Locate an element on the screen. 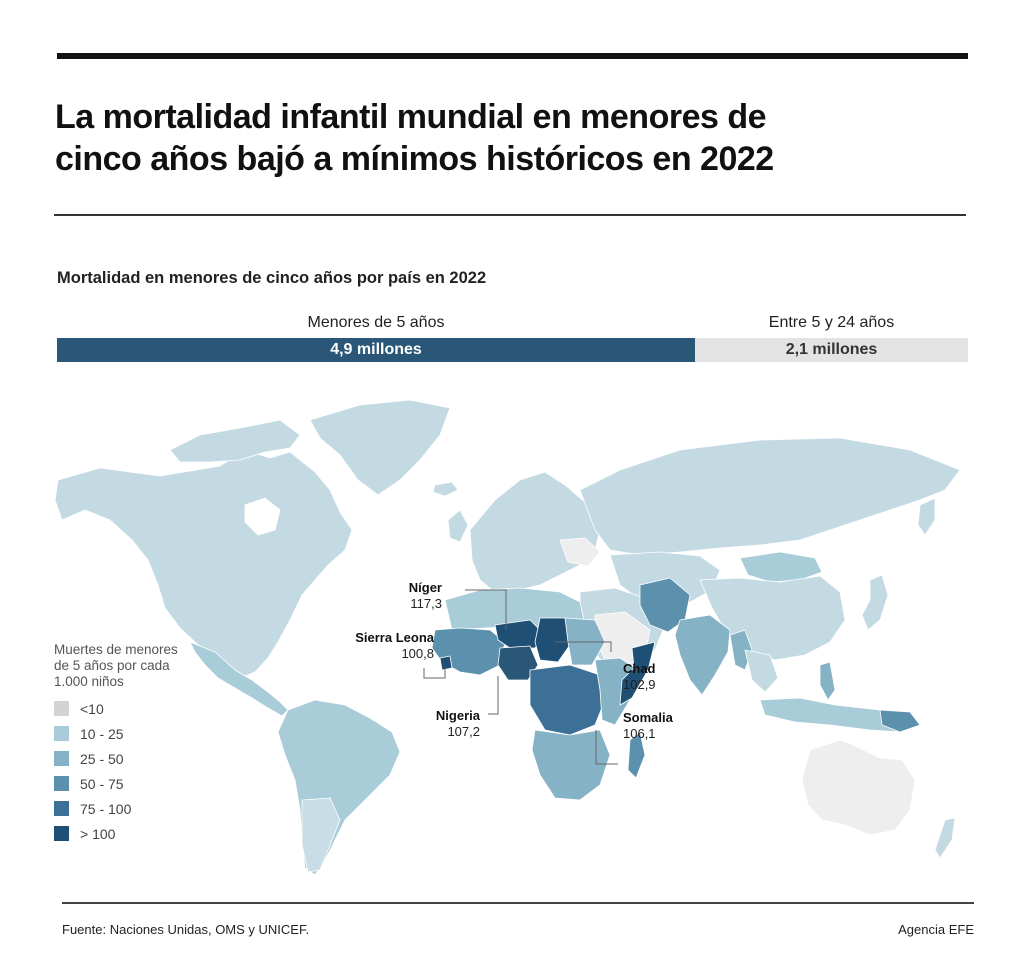 The width and height of the screenshot is (1024, 976). callout-somalia-name: Somalia is located at coordinates (648, 717).